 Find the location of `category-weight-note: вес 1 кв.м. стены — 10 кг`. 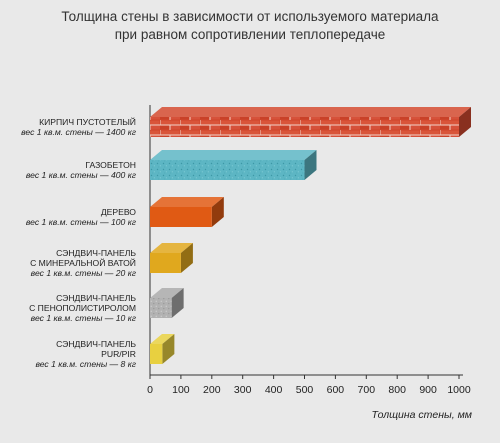

category-weight-note: вес 1 кв.м. стены — 10 кг is located at coordinates (84, 318).